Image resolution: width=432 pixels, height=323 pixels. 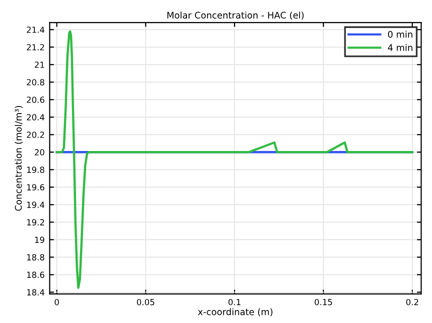 What do you see at coordinates (35, 29) in the screenshot?
I see `y-tick-label: 21.4` at bounding box center [35, 29].